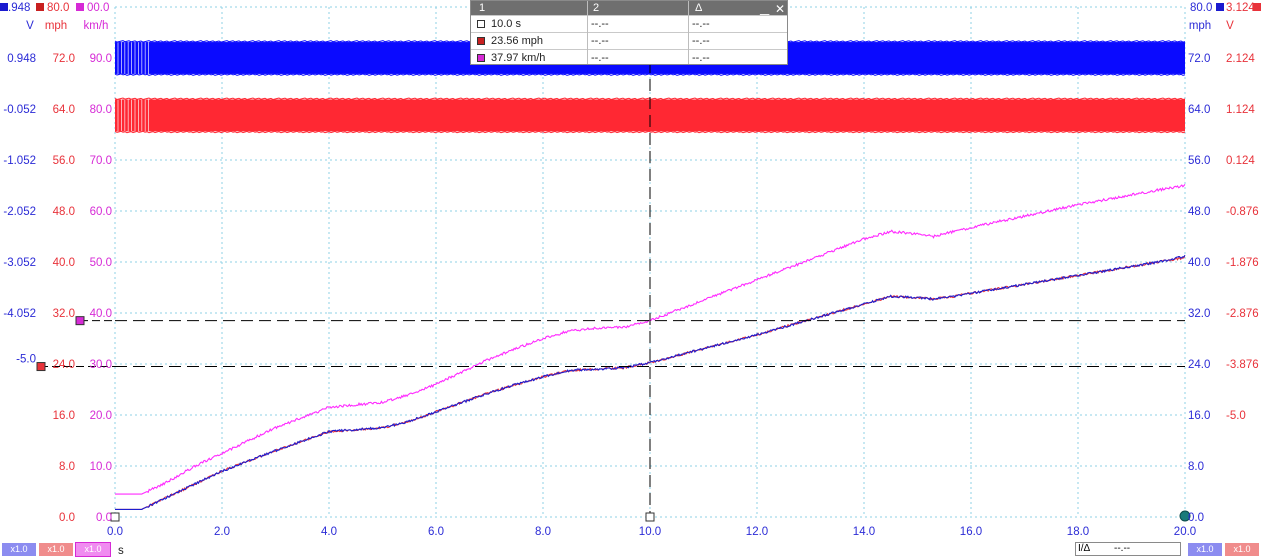 The width and height of the screenshot is (1262, 557). What do you see at coordinates (1199, 110) in the screenshot?
I see `right-mph-tick: 64.0` at bounding box center [1199, 110].